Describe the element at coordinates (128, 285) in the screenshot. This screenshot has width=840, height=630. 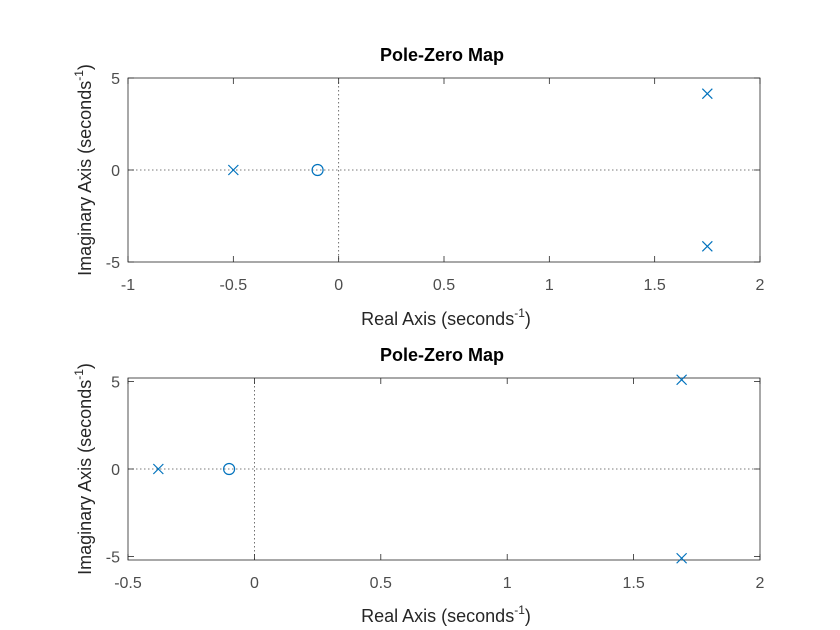
I see `x-tick-label: -1` at that location.